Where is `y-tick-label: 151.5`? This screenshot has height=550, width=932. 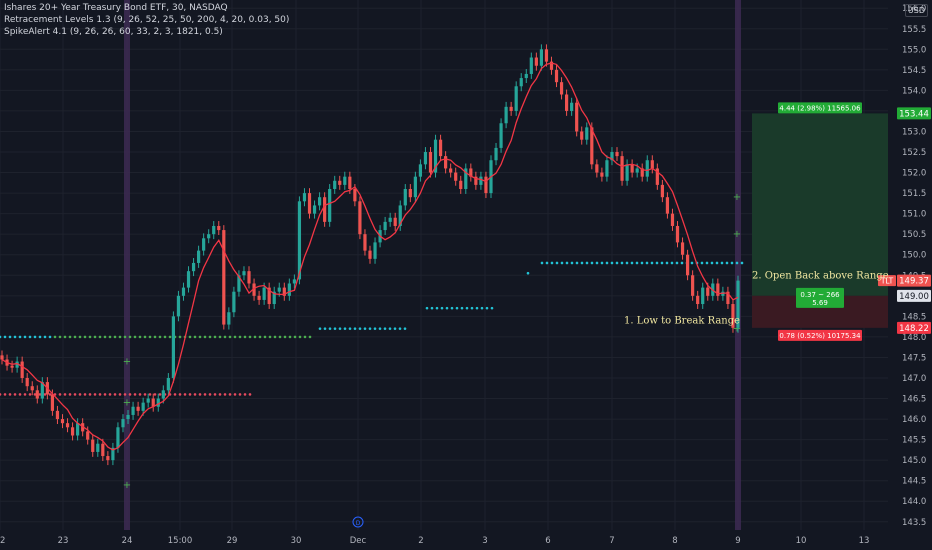 y-tick-label: 151.5 is located at coordinates (914, 194).